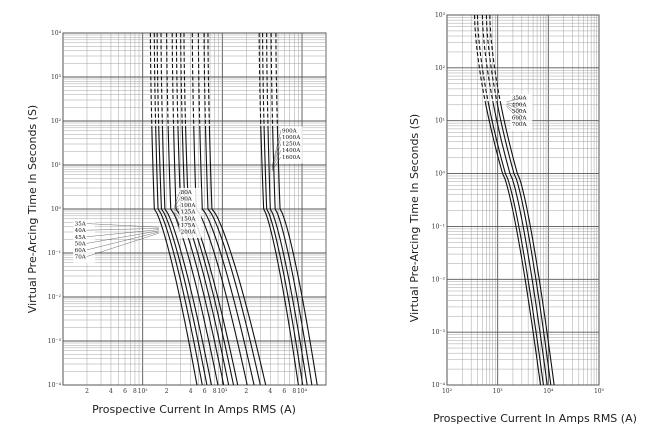 The height and width of the screenshot is (432, 650). What do you see at coordinates (292, 257) in the screenshot?
I see `chart-left-curve-1400a` at bounding box center [292, 257].